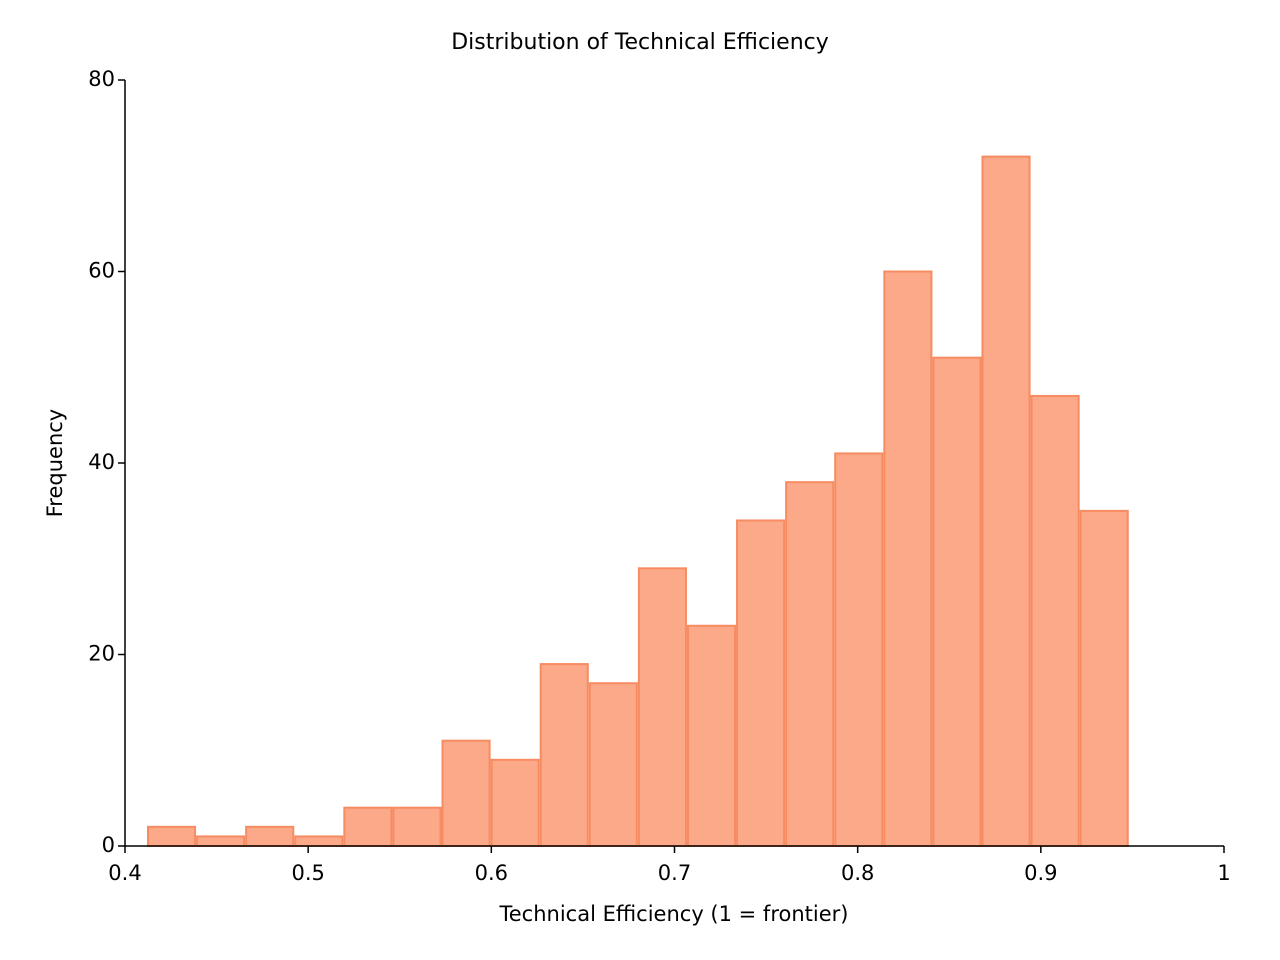 This screenshot has height=960, width=1280. What do you see at coordinates (1223, 873) in the screenshot?
I see `x-tick-label: 1` at bounding box center [1223, 873].